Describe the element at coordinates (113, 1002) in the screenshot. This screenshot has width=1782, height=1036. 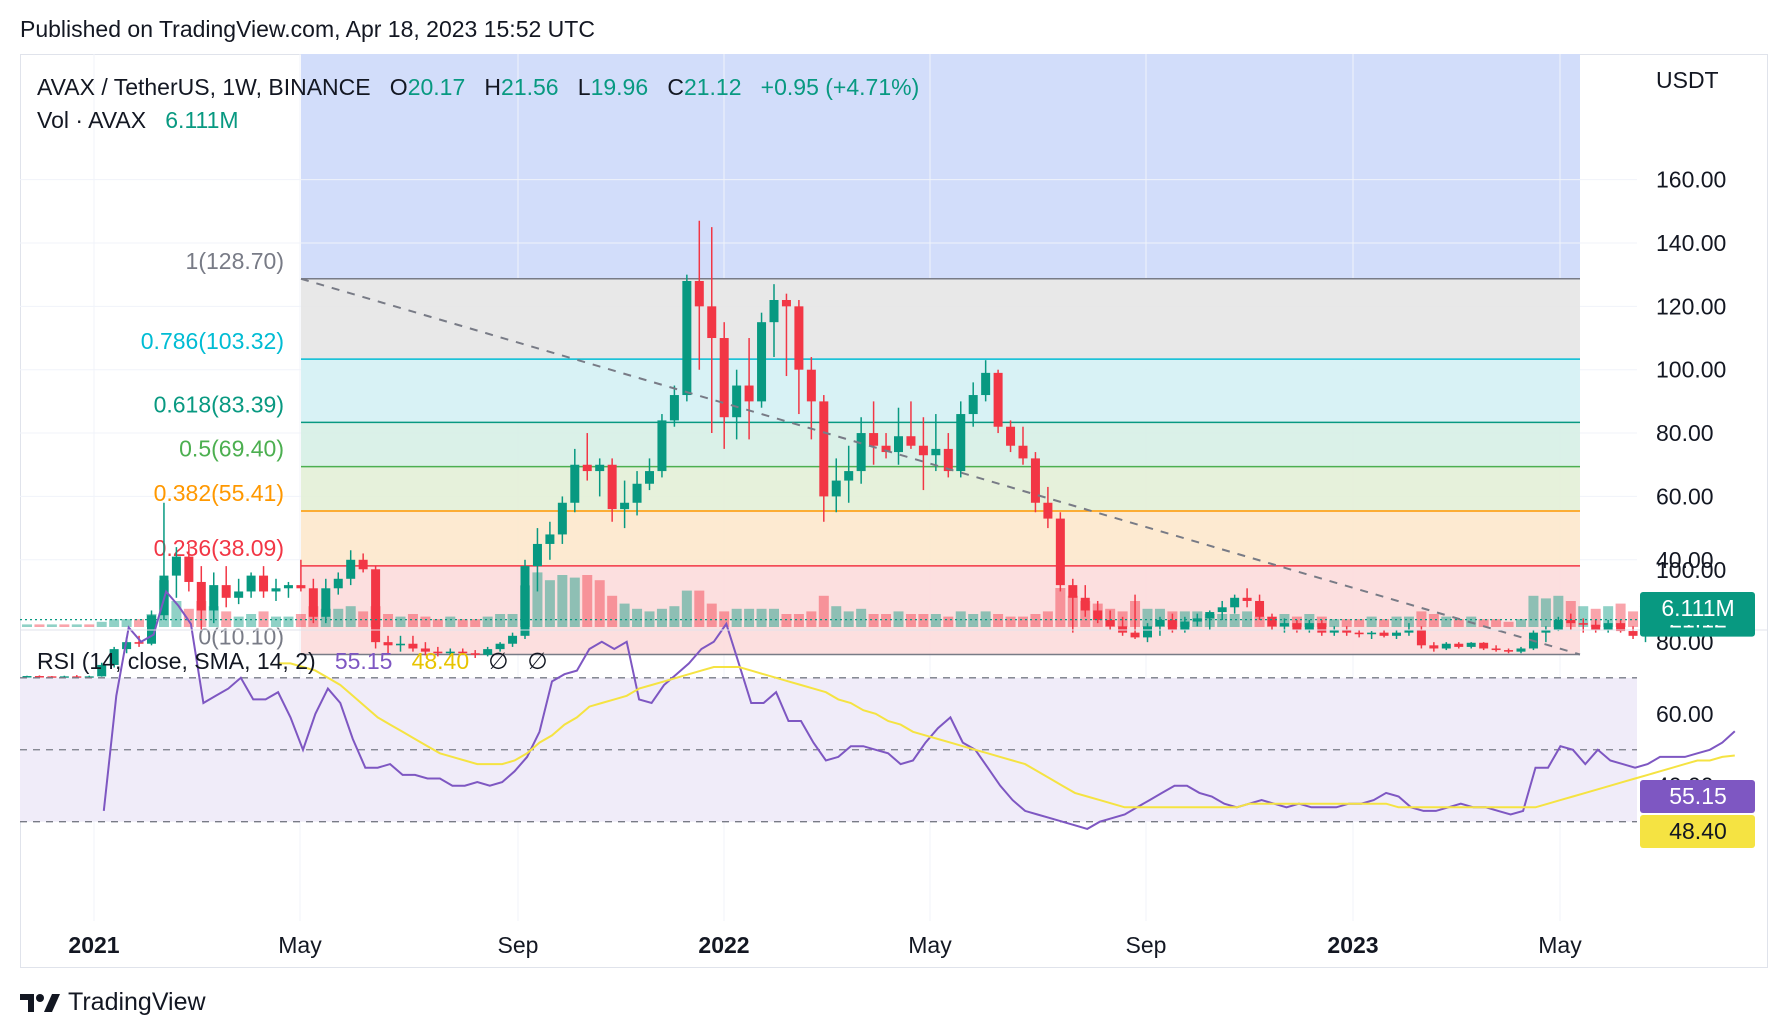
I see `tradingview-logo: TradingView` at that location.